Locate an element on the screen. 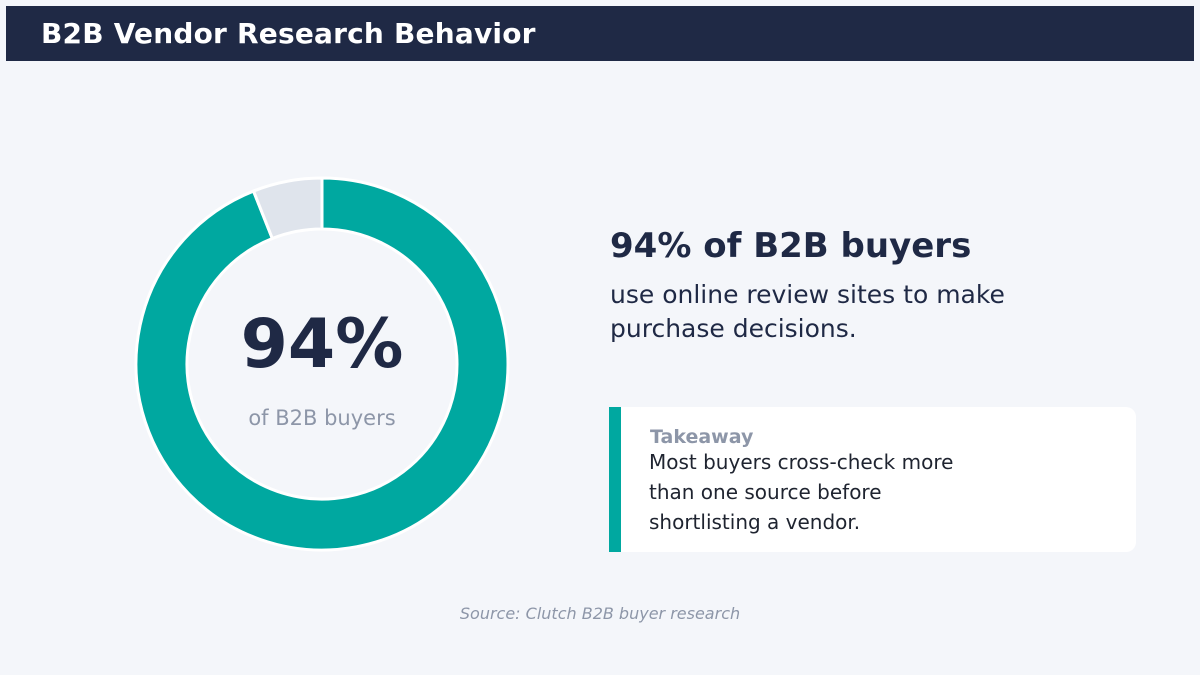 The image size is (1200, 675). header-banner: B2B Vendor Research Behavior is located at coordinates (600, 33).